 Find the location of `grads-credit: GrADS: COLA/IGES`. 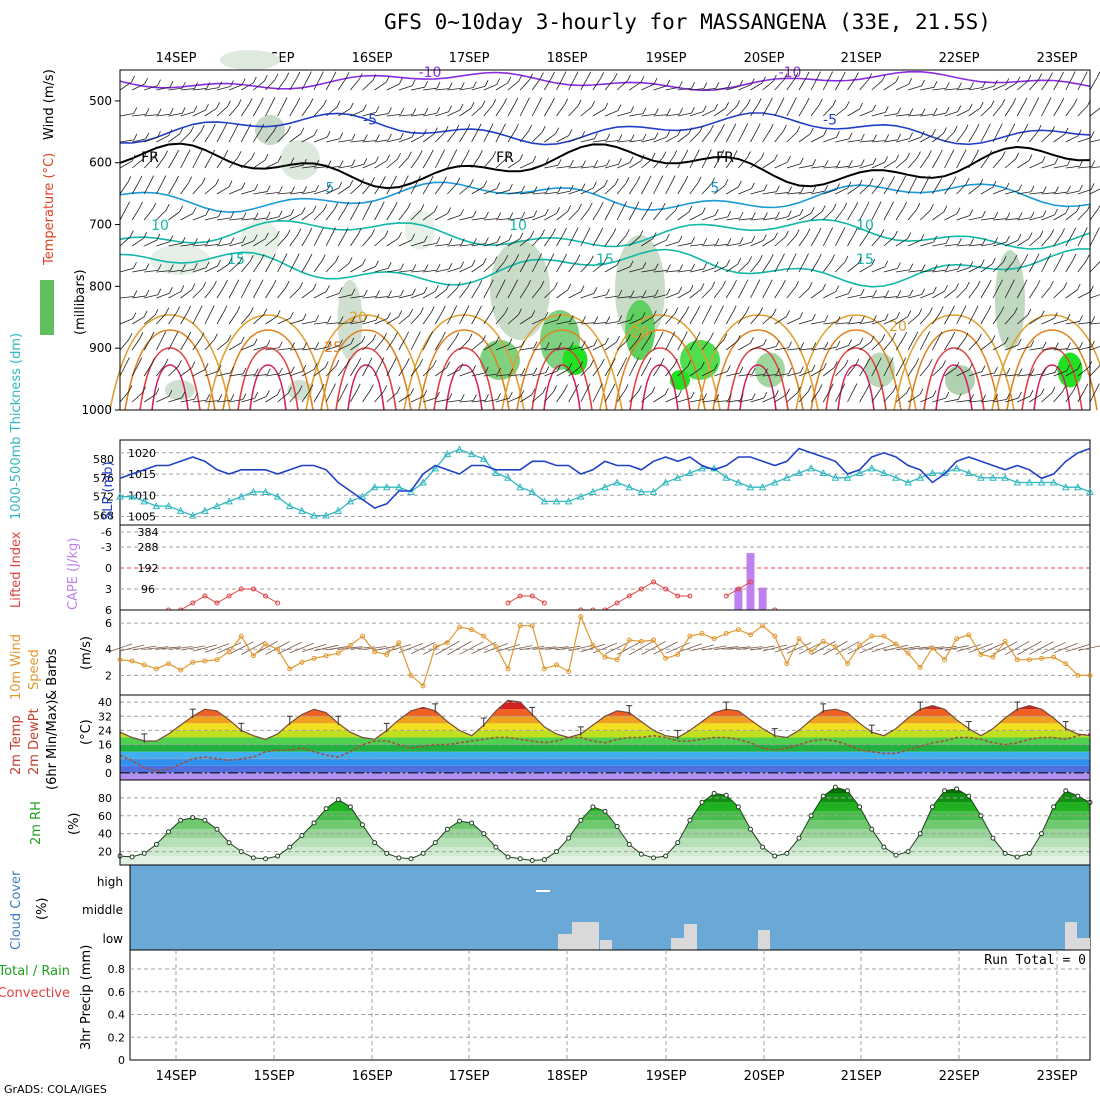

grads-credit: GrADS: COLA/IGES is located at coordinates (55, 1089).